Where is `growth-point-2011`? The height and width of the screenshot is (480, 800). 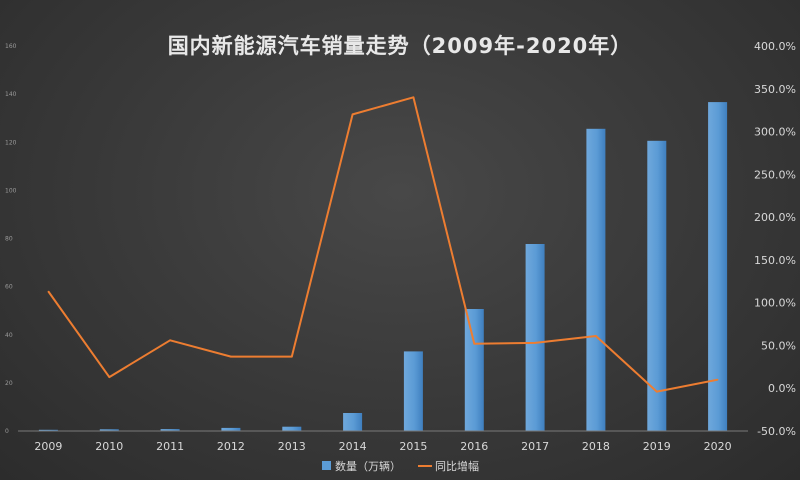 growth-point-2011 is located at coordinates (170, 340).